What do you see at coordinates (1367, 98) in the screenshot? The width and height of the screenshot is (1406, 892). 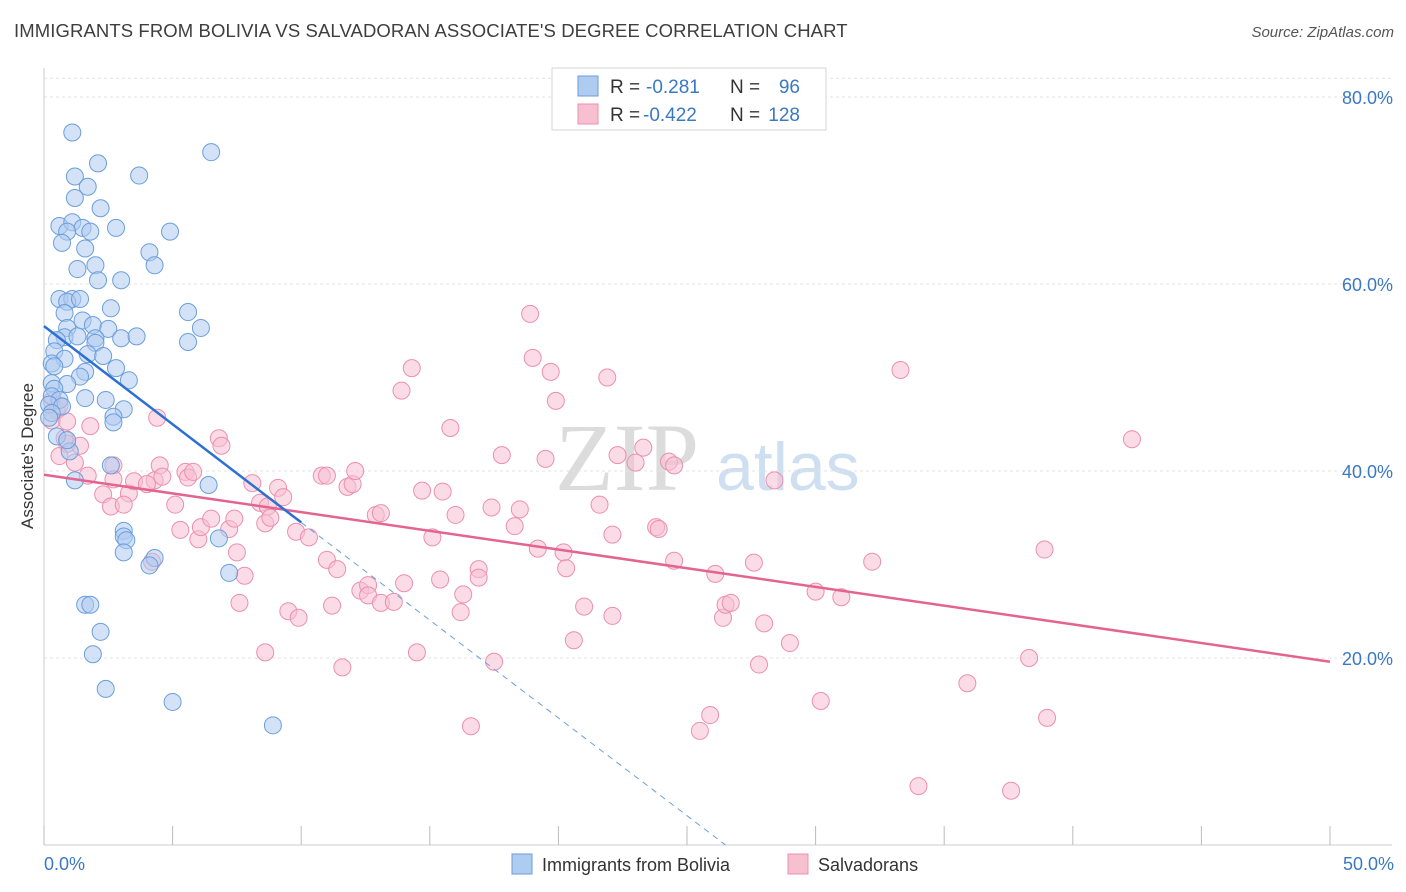 I see `y-tick-label: 80.0%` at bounding box center [1367, 98].